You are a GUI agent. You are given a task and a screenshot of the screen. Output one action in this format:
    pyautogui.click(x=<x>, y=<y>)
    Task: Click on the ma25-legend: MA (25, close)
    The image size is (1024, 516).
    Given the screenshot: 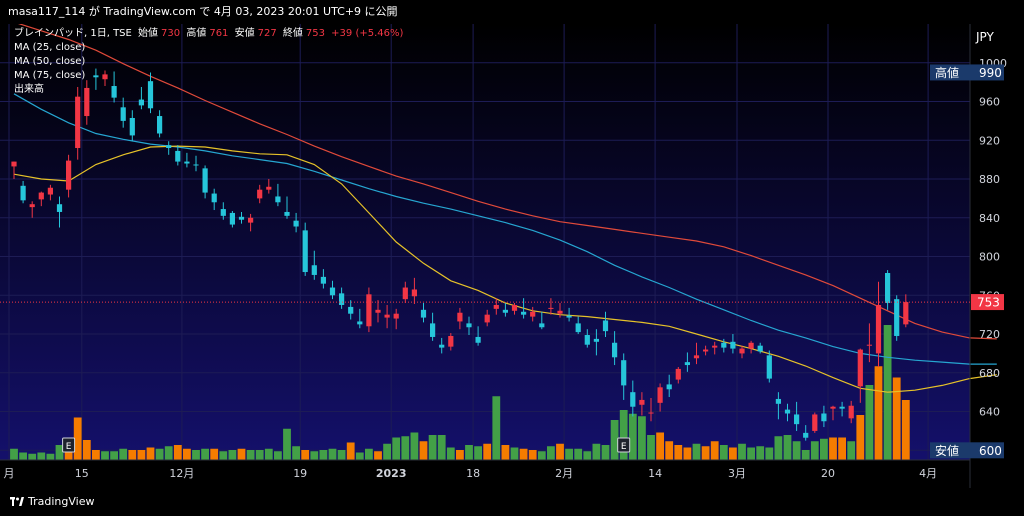 What is the action you would take?
    pyautogui.click(x=50, y=47)
    